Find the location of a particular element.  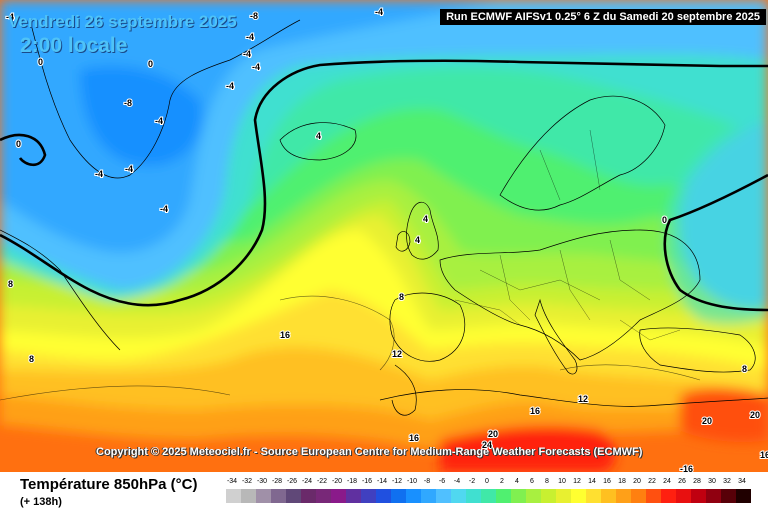

scale-tick-label: 28 is located at coordinates (697, 481).